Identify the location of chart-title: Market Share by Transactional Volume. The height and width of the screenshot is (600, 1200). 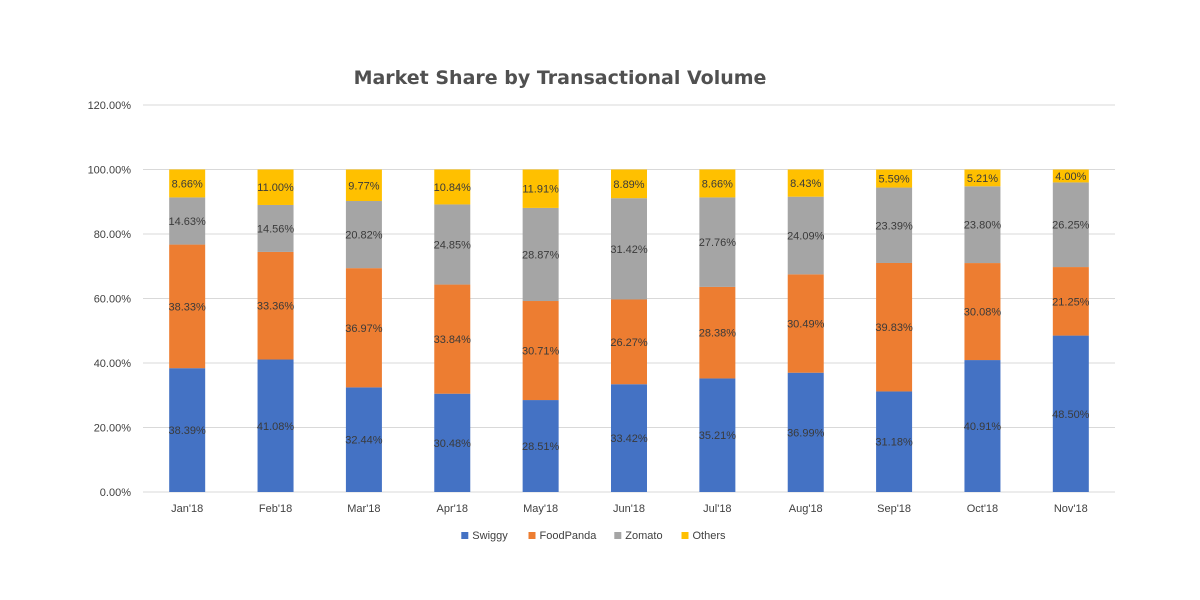
(560, 78).